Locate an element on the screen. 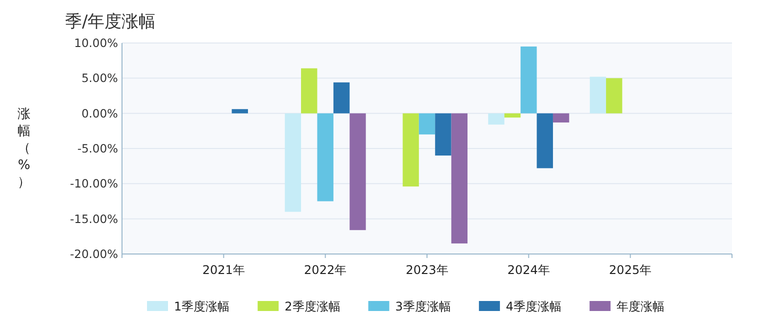 The height and width of the screenshot is (330, 760). legend-label: 1季度涨幅 is located at coordinates (202, 307).